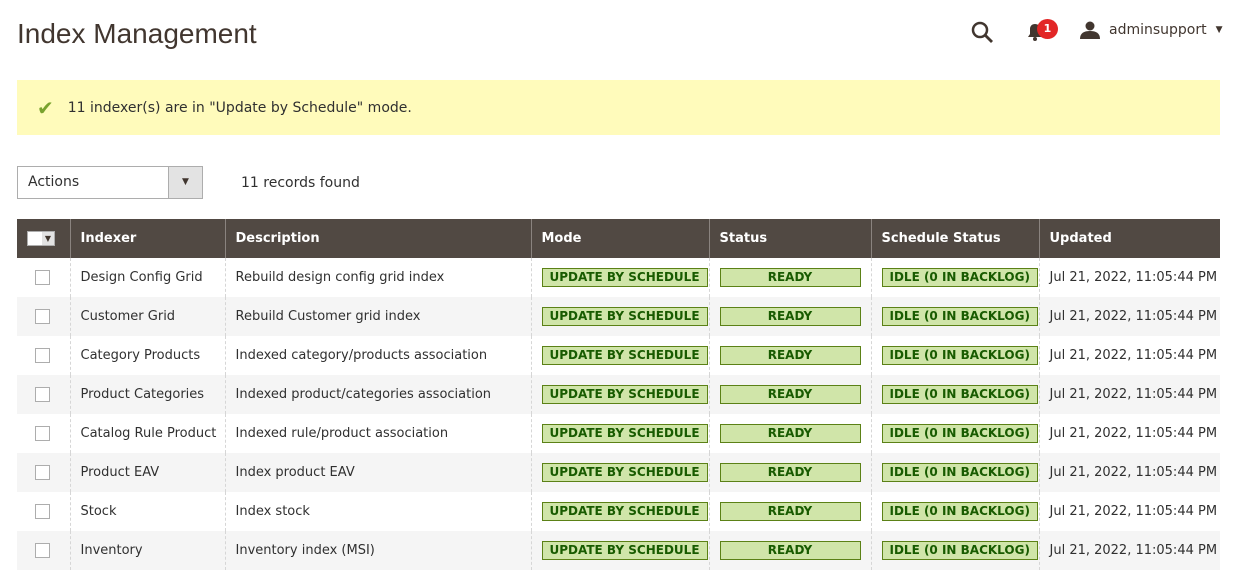 The image size is (1235, 570). What do you see at coordinates (377, 511) in the screenshot?
I see `indexer-description: Index stock` at bounding box center [377, 511].